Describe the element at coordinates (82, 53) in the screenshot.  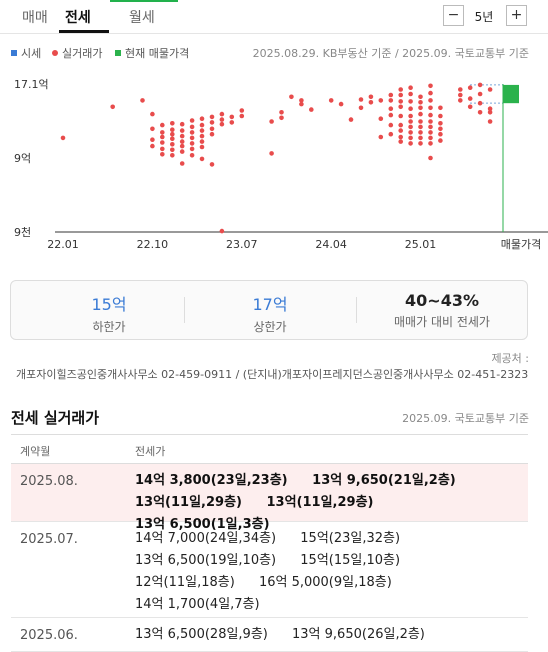
I see `legend-label: 실거래가` at that location.